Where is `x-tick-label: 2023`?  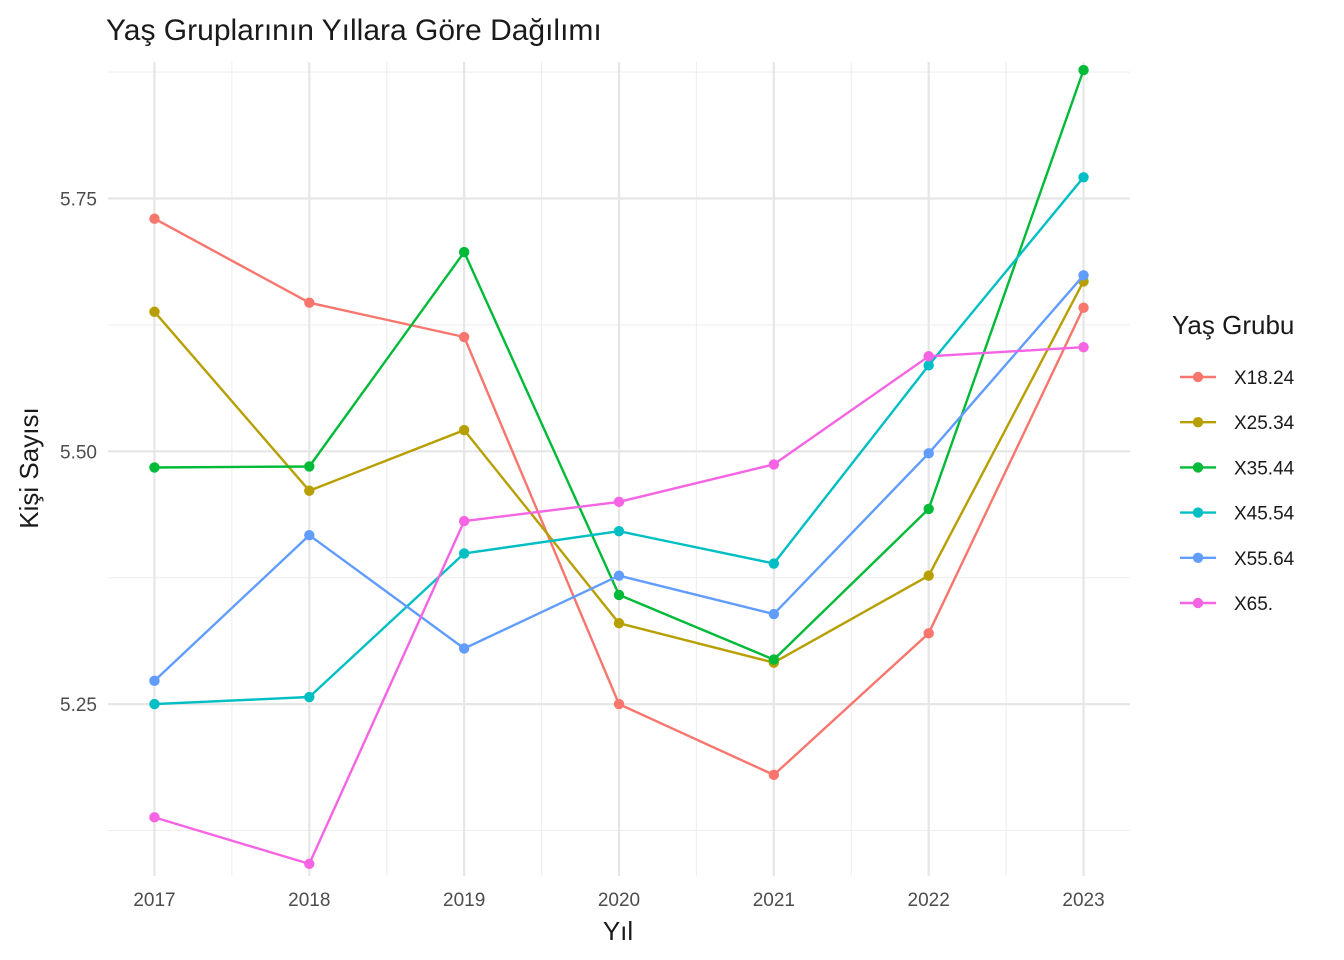
x-tick-label: 2023 is located at coordinates (1083, 900).